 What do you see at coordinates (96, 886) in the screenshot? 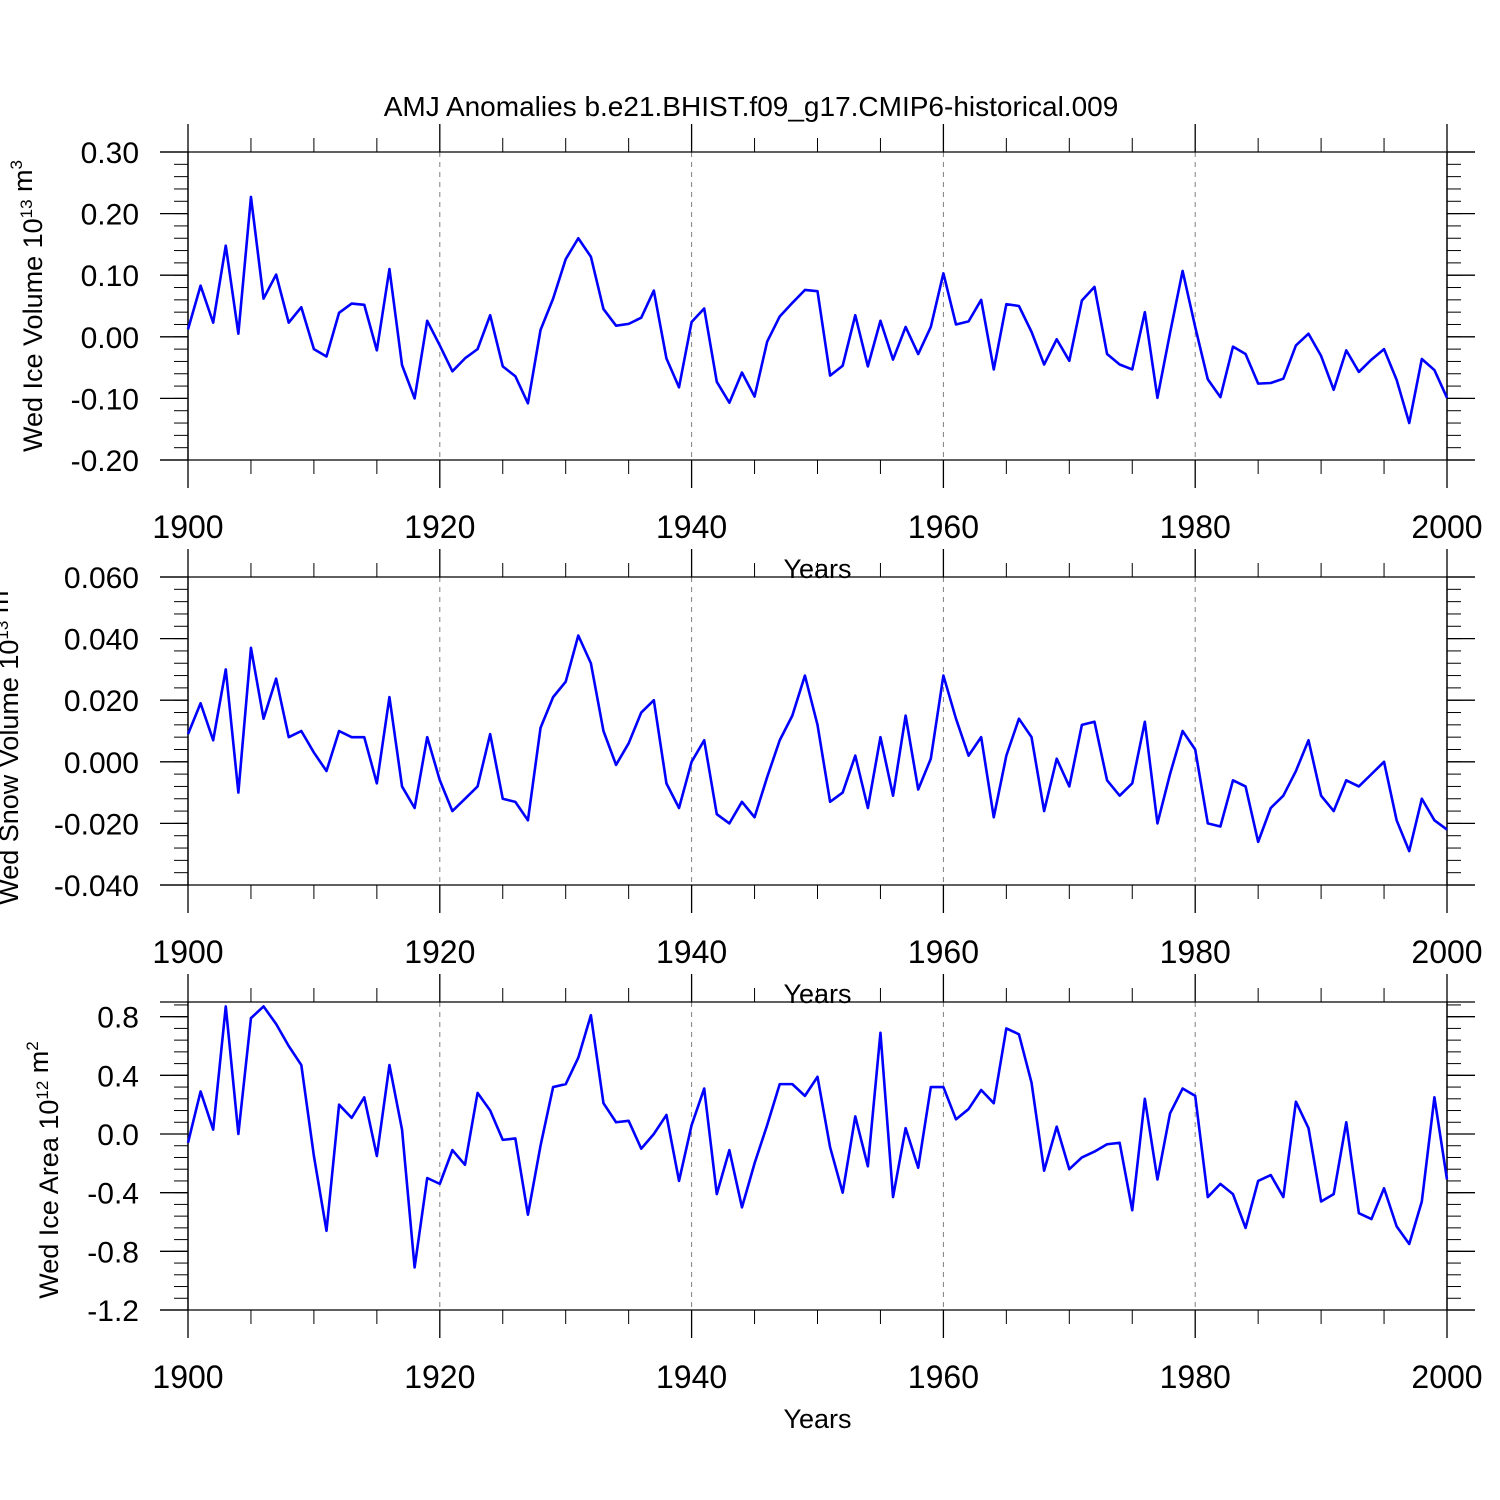
I see `y-tick-label: -0.040` at bounding box center [96, 886].